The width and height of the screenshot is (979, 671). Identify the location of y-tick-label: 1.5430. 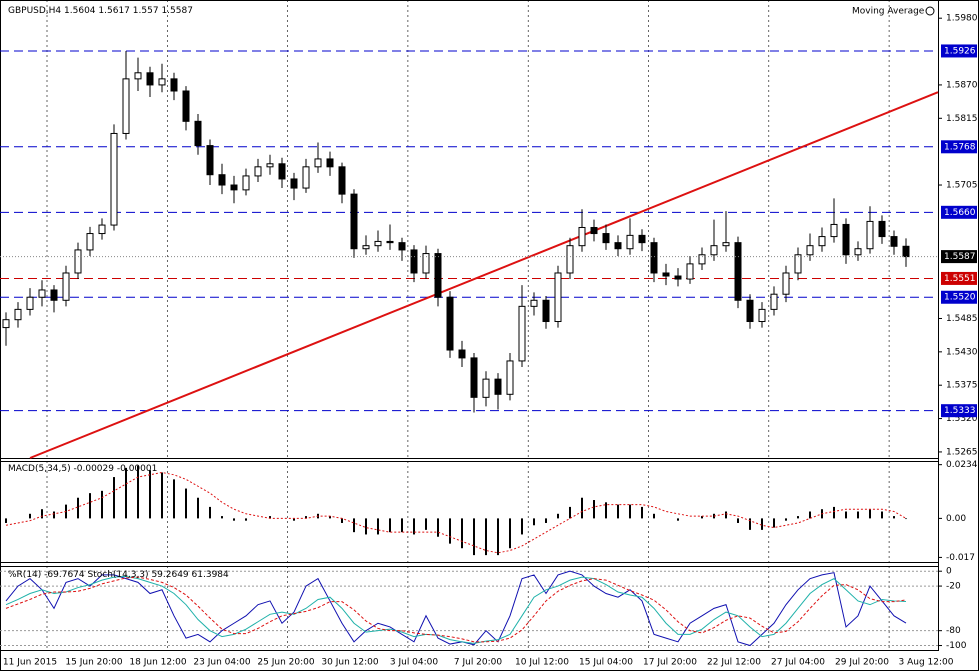
(962, 352).